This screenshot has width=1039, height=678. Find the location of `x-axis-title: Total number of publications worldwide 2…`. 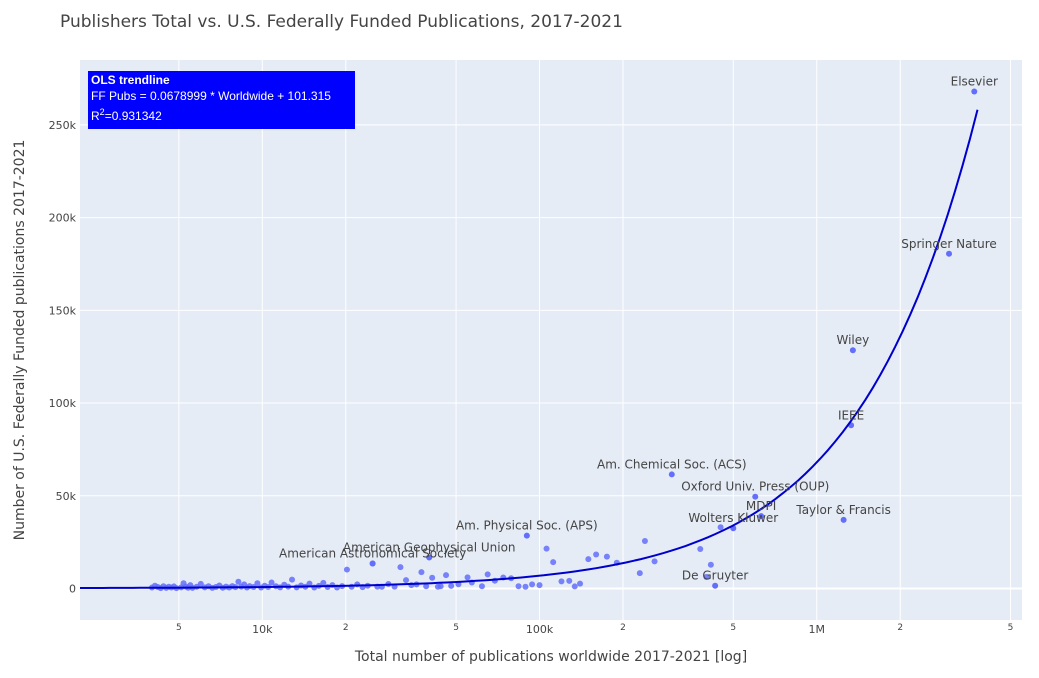

x-axis-title: Total number of publications worldwide 2… is located at coordinates (550, 657).